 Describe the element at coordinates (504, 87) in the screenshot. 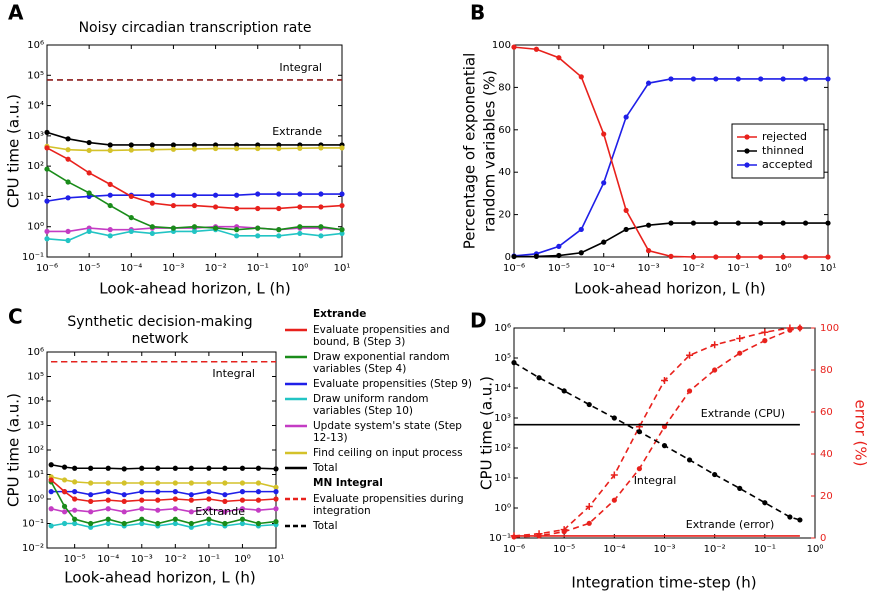

I see `y-tick-label: 80` at that location.